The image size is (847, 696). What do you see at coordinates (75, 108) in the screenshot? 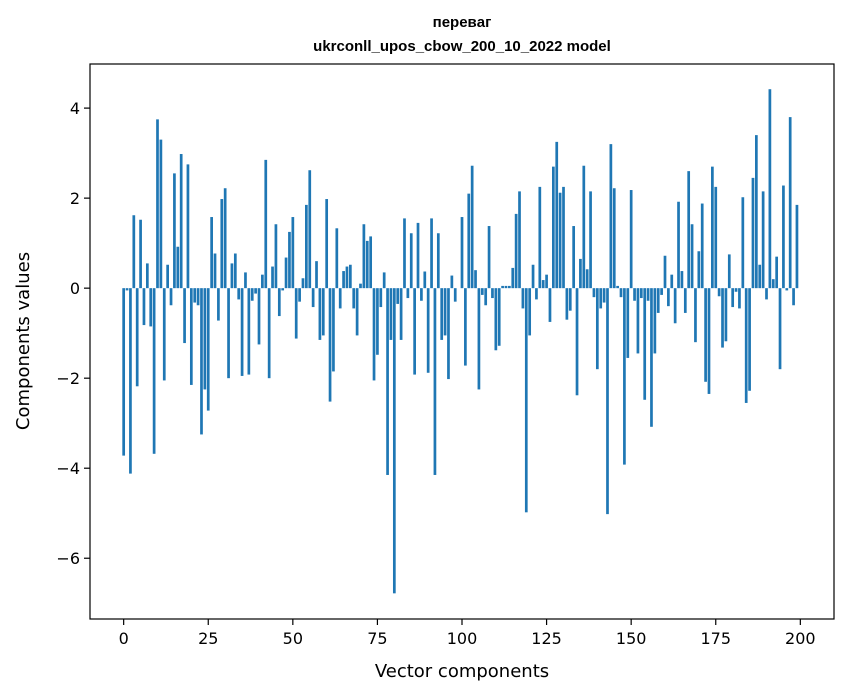
I see `y-tick-label: 4` at bounding box center [75, 108].